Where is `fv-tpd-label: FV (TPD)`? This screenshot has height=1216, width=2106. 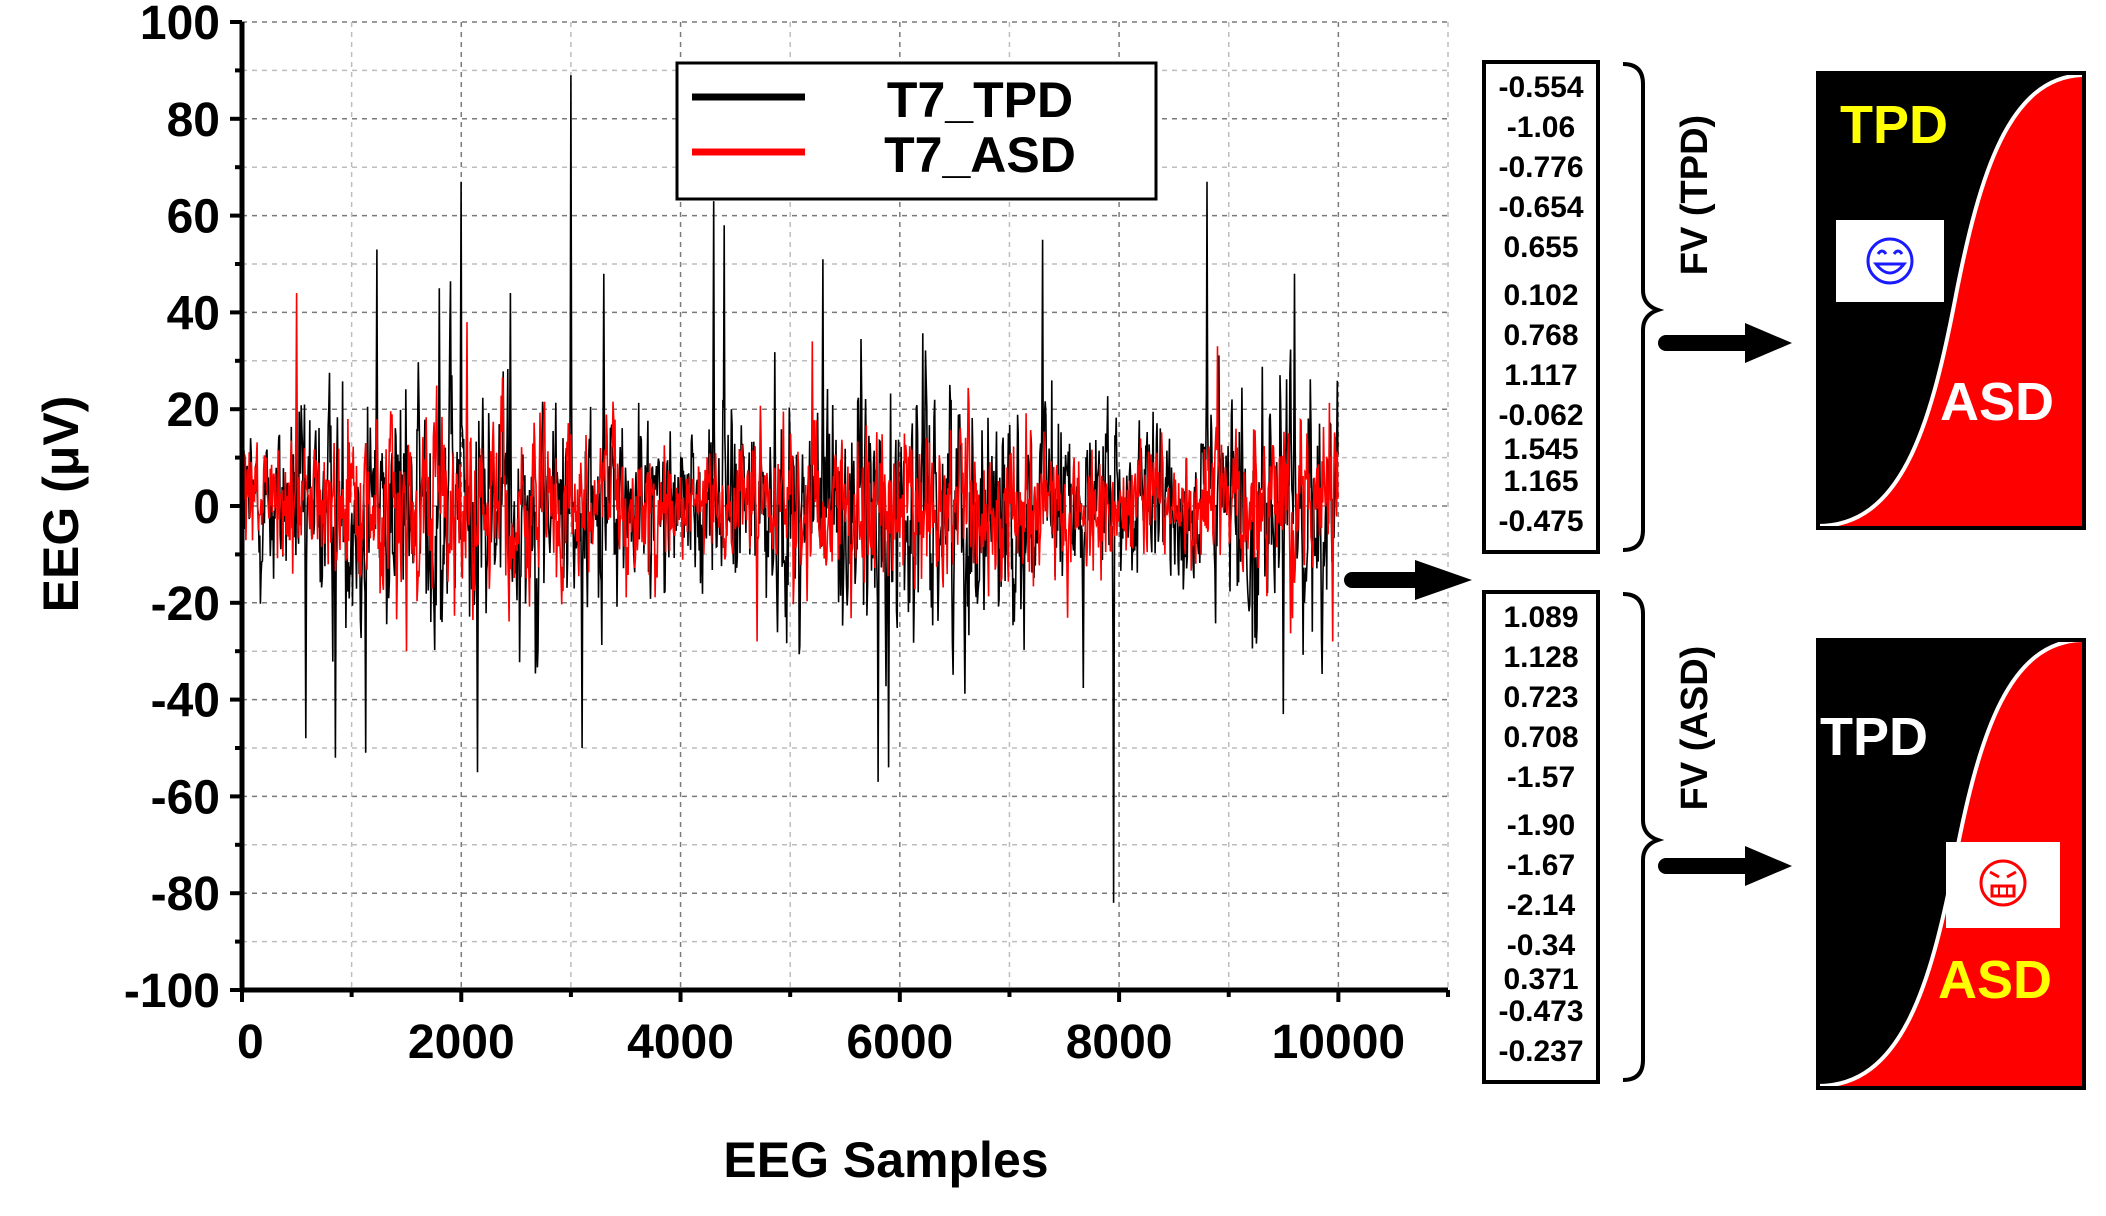 fv-tpd-label: FV (TPD) is located at coordinates (1695, 195).